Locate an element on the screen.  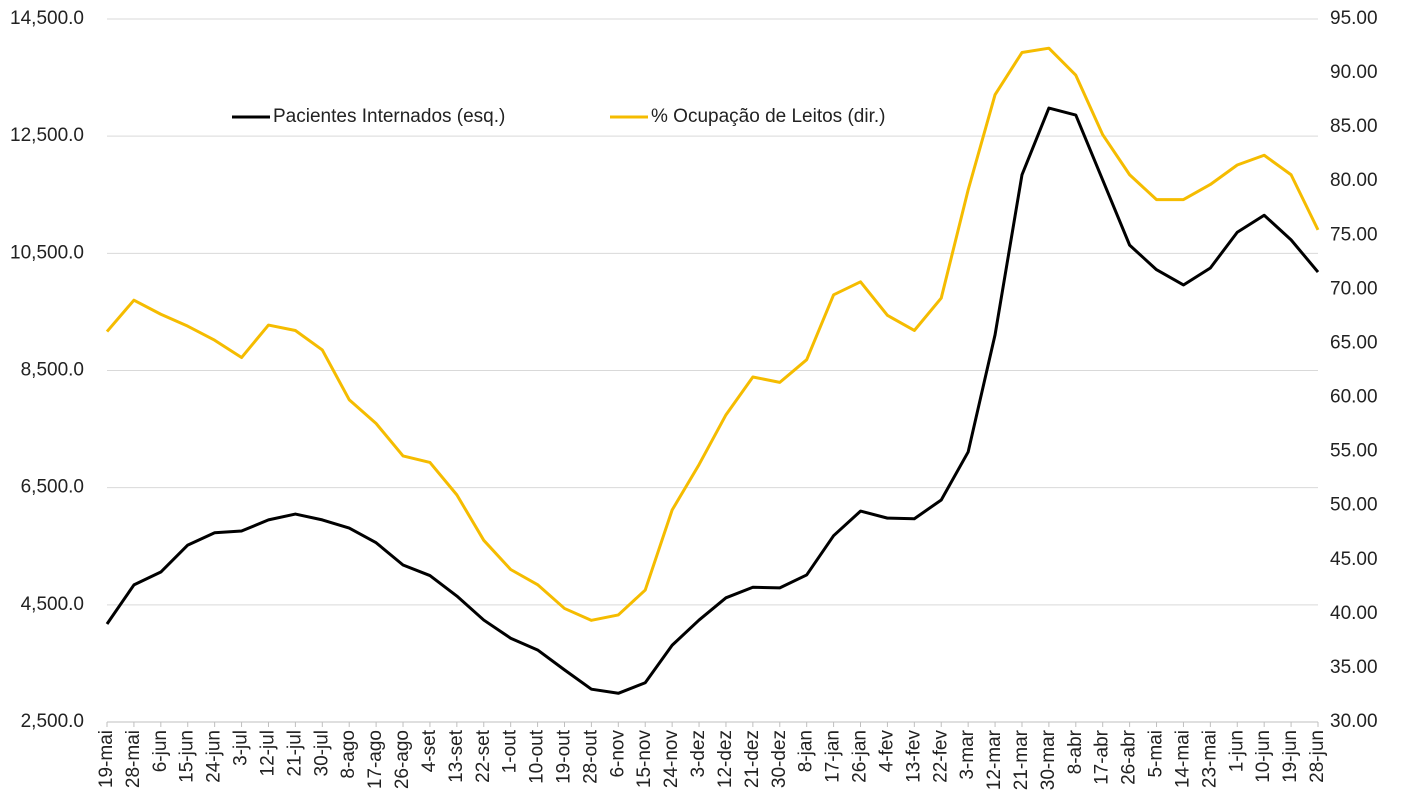
x-tick-label: 17-abr is located at coordinates (1102, 757).